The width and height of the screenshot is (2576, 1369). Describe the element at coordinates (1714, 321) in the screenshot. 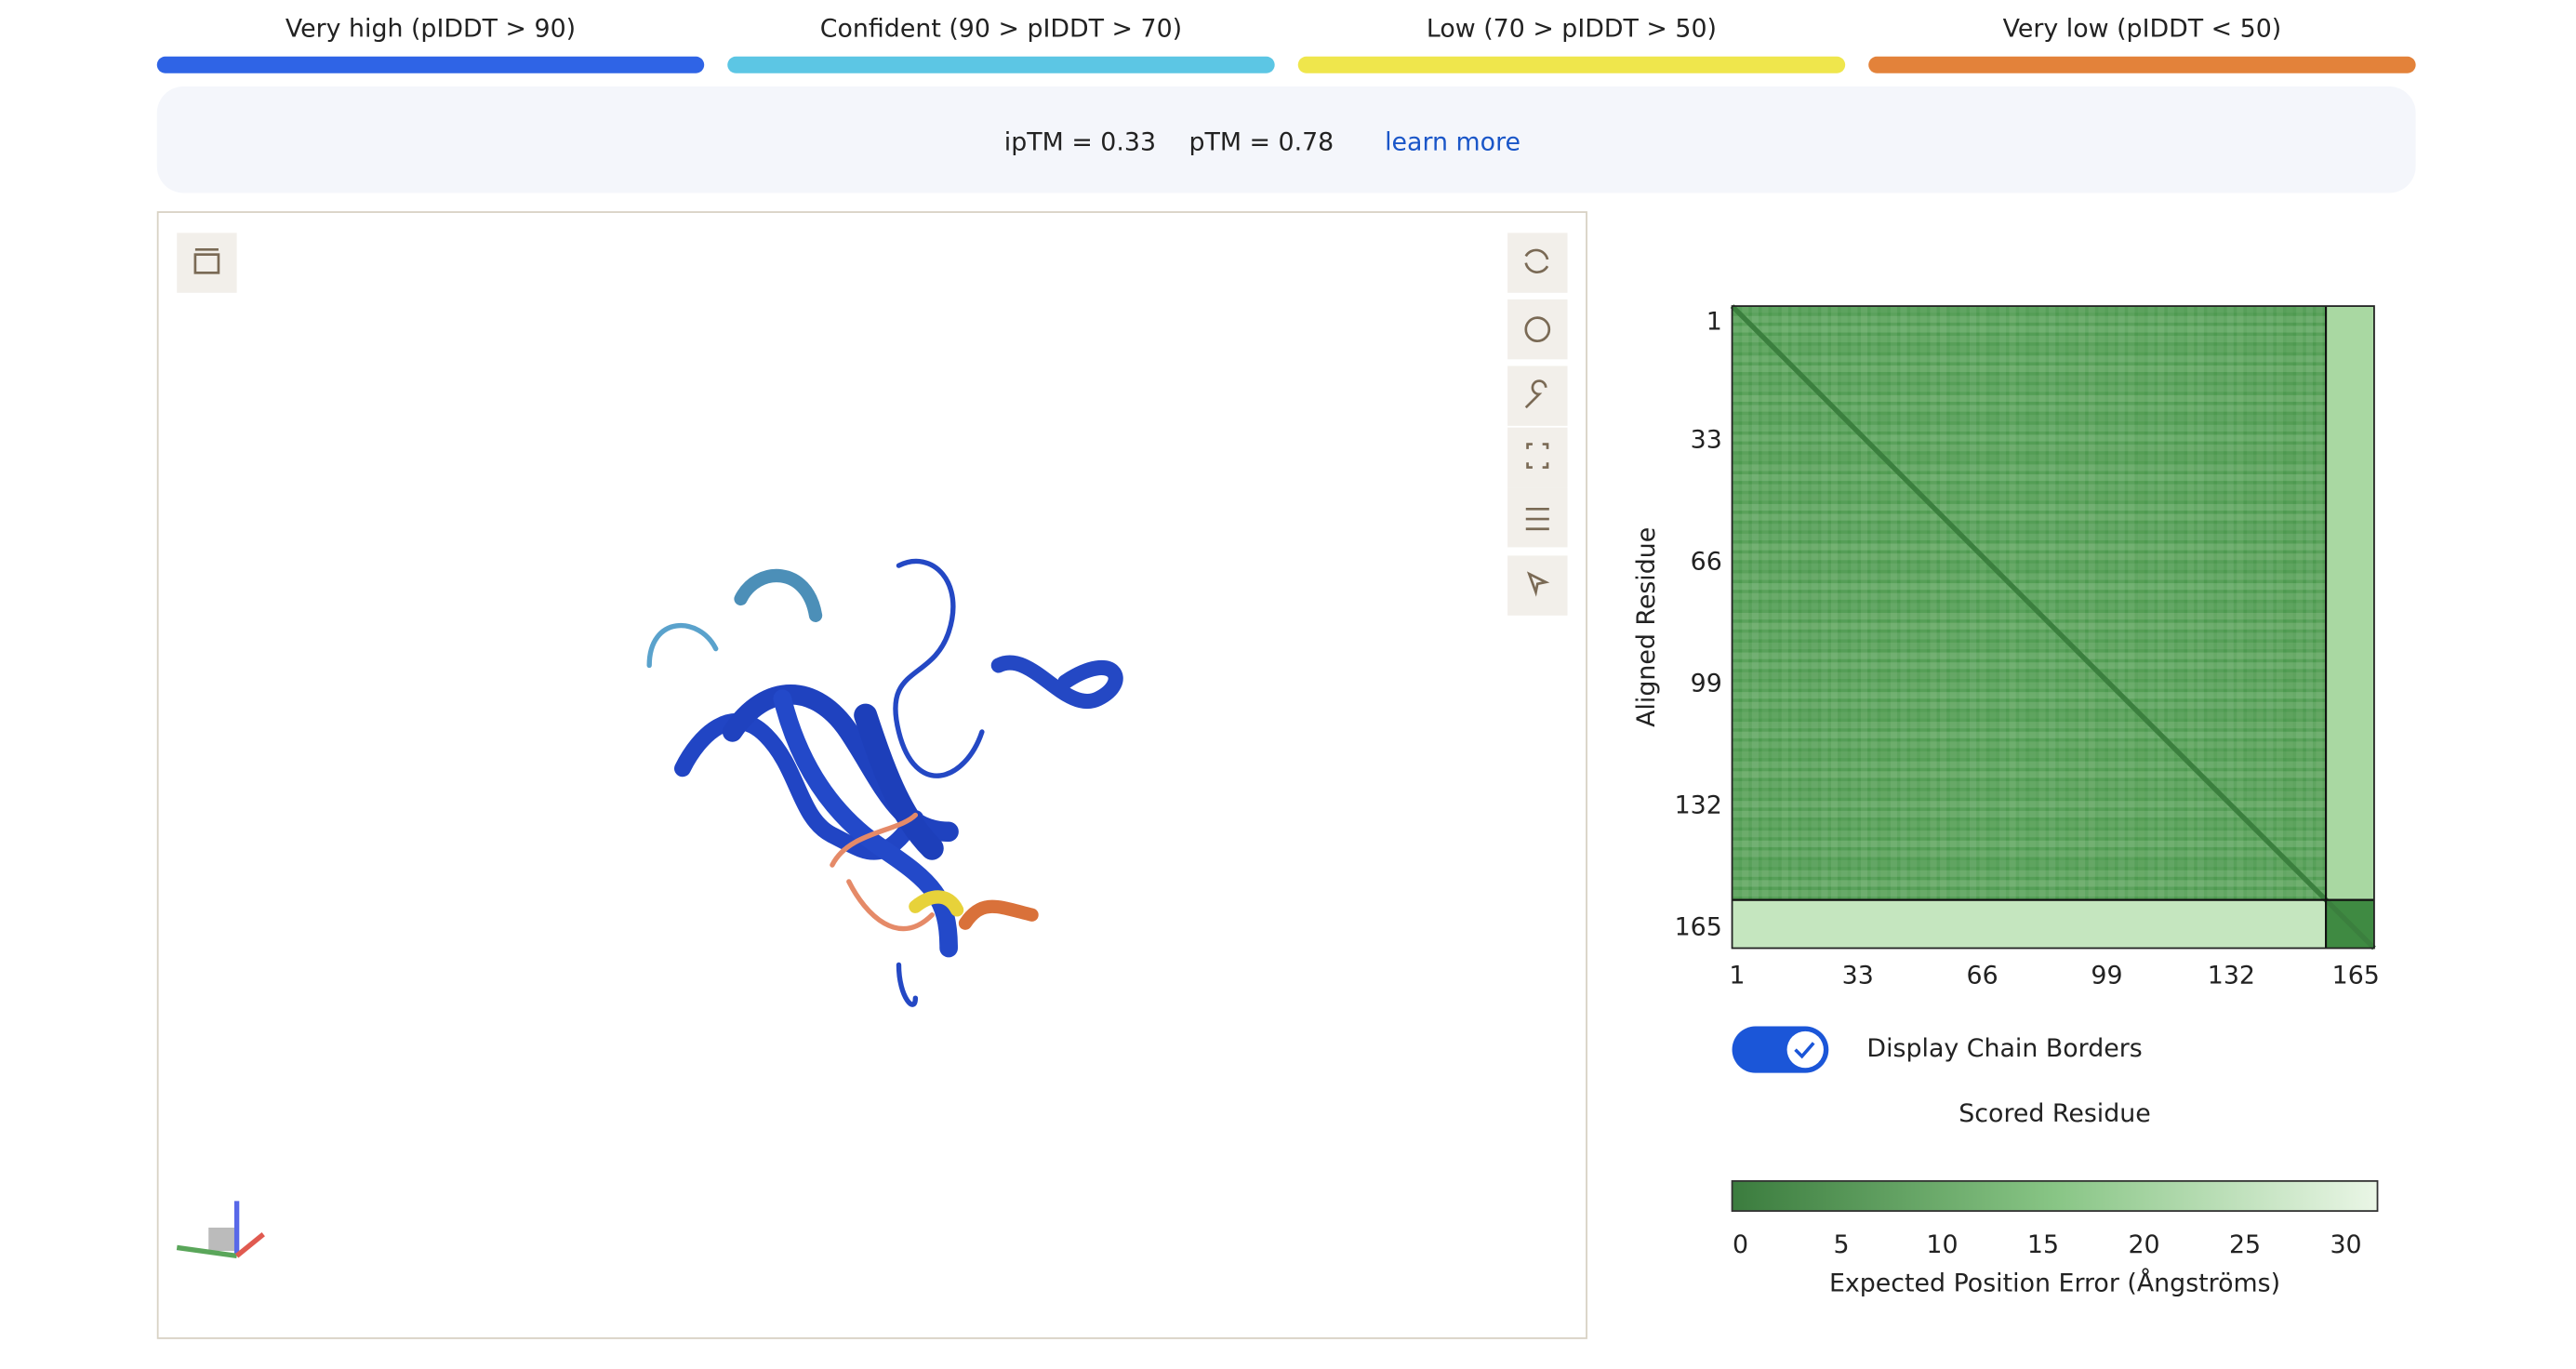

I see `y-tick-label: 1` at that location.